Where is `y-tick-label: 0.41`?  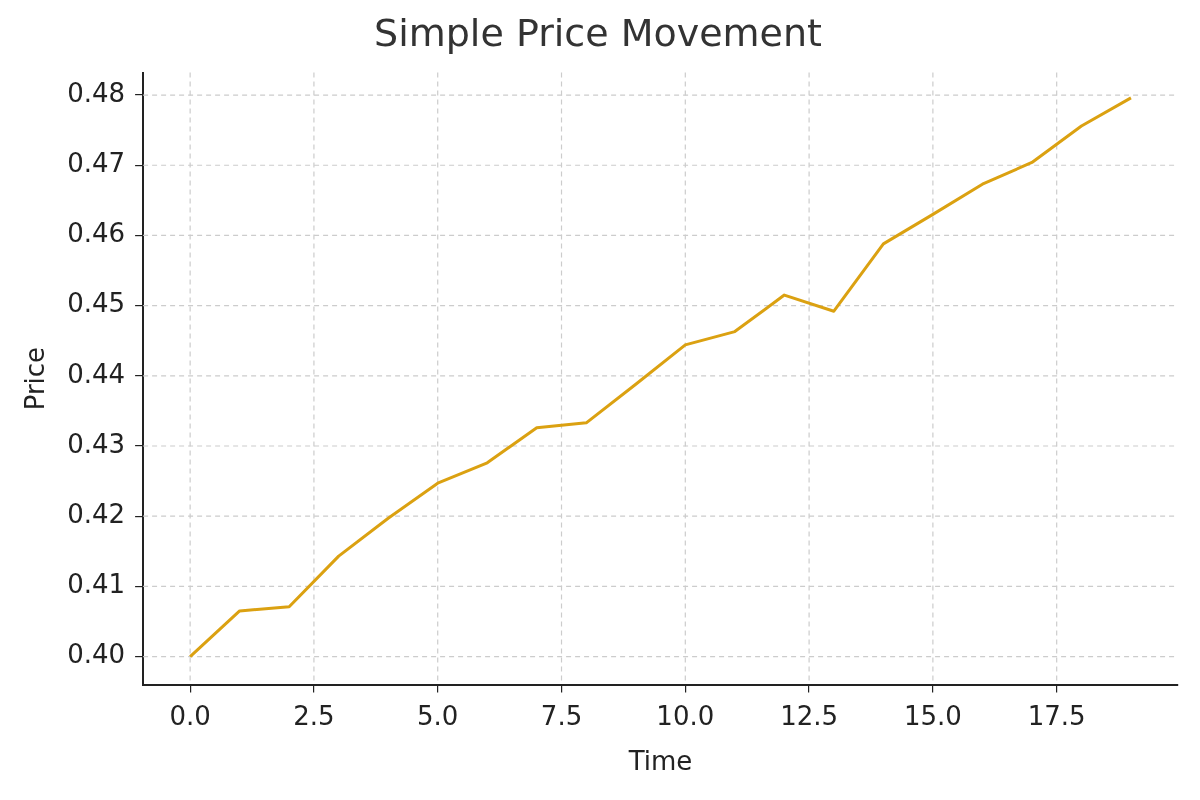
y-tick-label: 0.41 is located at coordinates (96, 584).